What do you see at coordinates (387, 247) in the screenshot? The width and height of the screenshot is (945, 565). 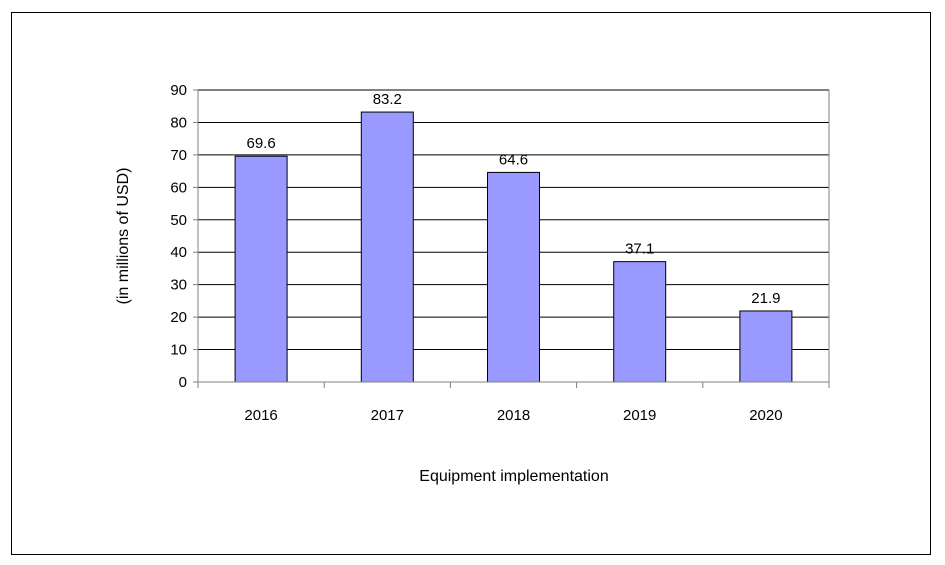 I see `bar-2017` at bounding box center [387, 247].